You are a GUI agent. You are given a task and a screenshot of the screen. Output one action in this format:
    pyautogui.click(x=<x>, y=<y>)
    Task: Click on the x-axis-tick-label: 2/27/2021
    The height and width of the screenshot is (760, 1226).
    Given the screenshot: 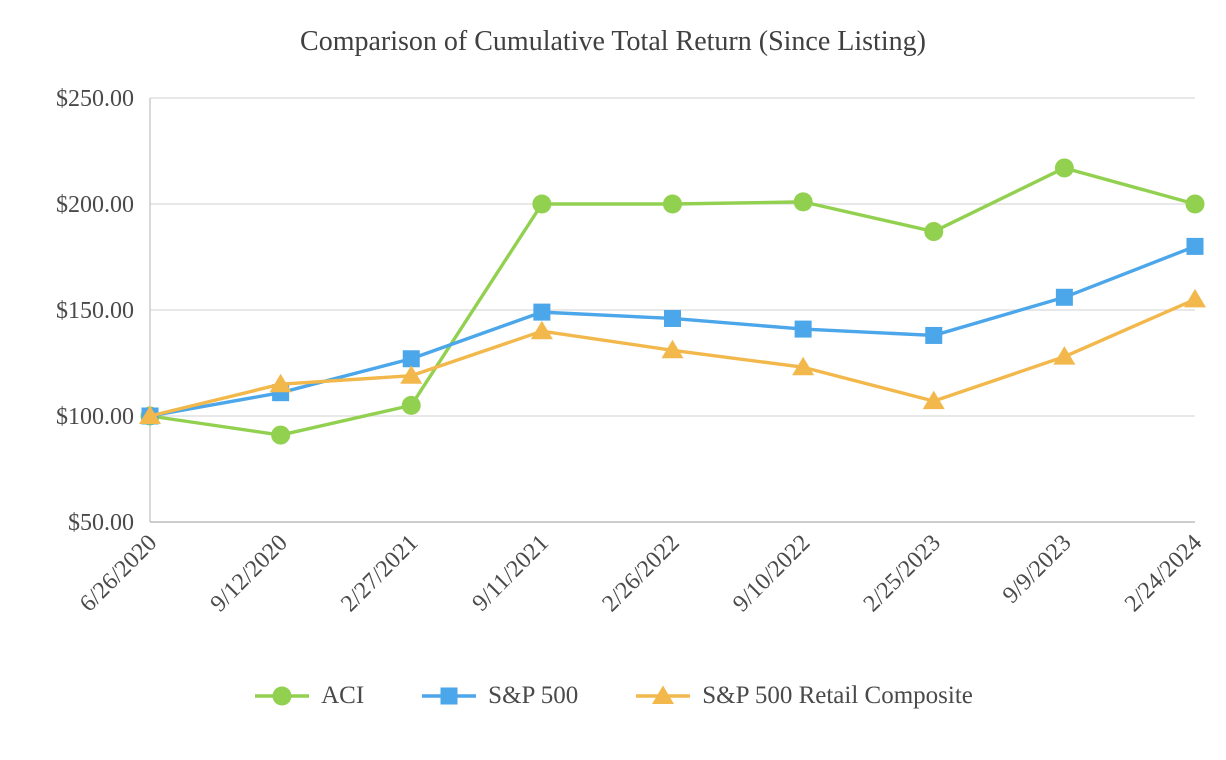 What is the action you would take?
    pyautogui.click(x=379, y=573)
    